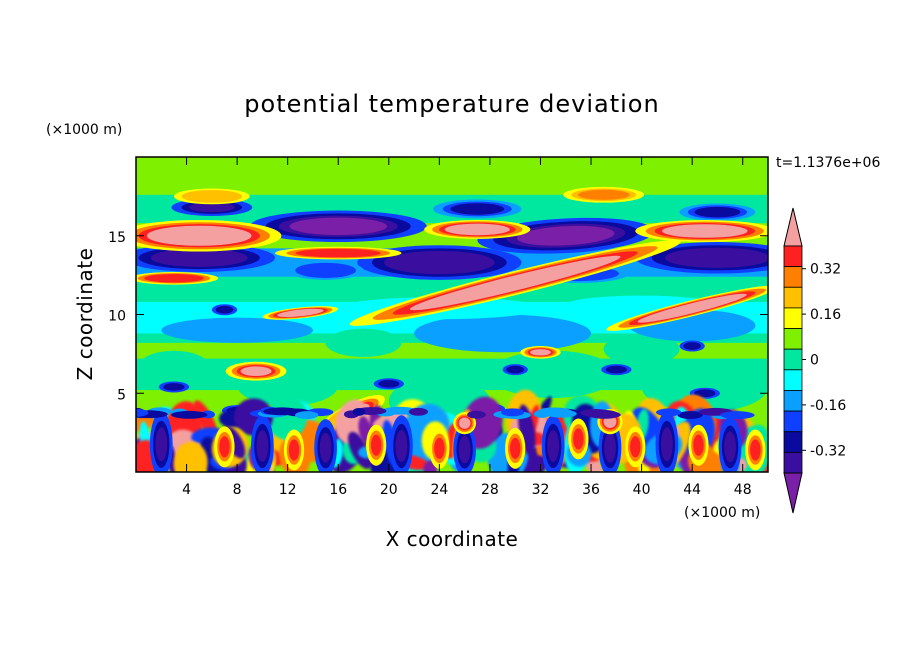  I want to click on field-band, so click(452, 176).